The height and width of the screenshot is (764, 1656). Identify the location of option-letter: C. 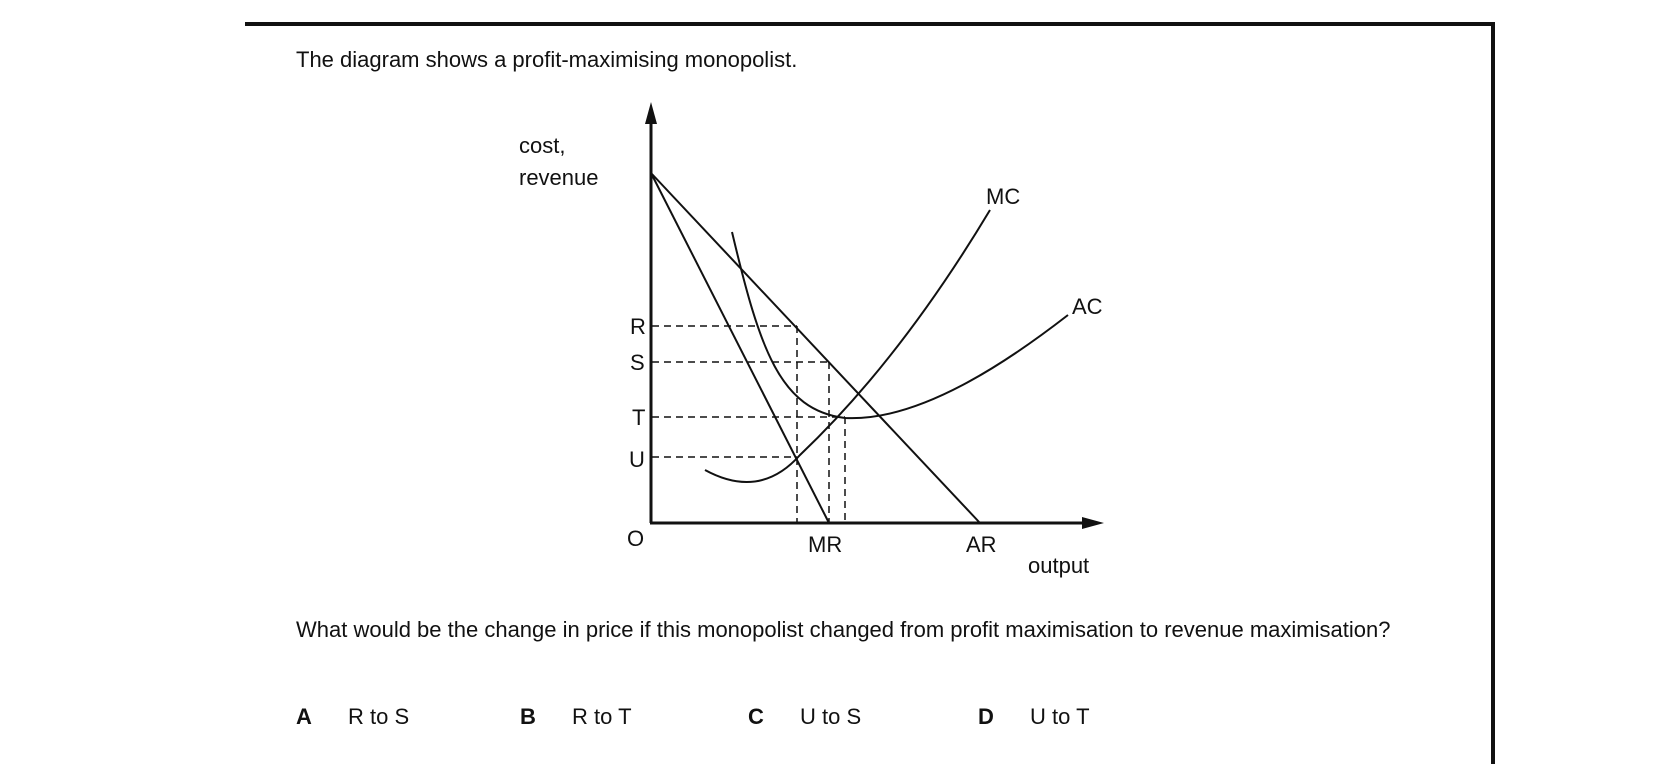
(756, 716).